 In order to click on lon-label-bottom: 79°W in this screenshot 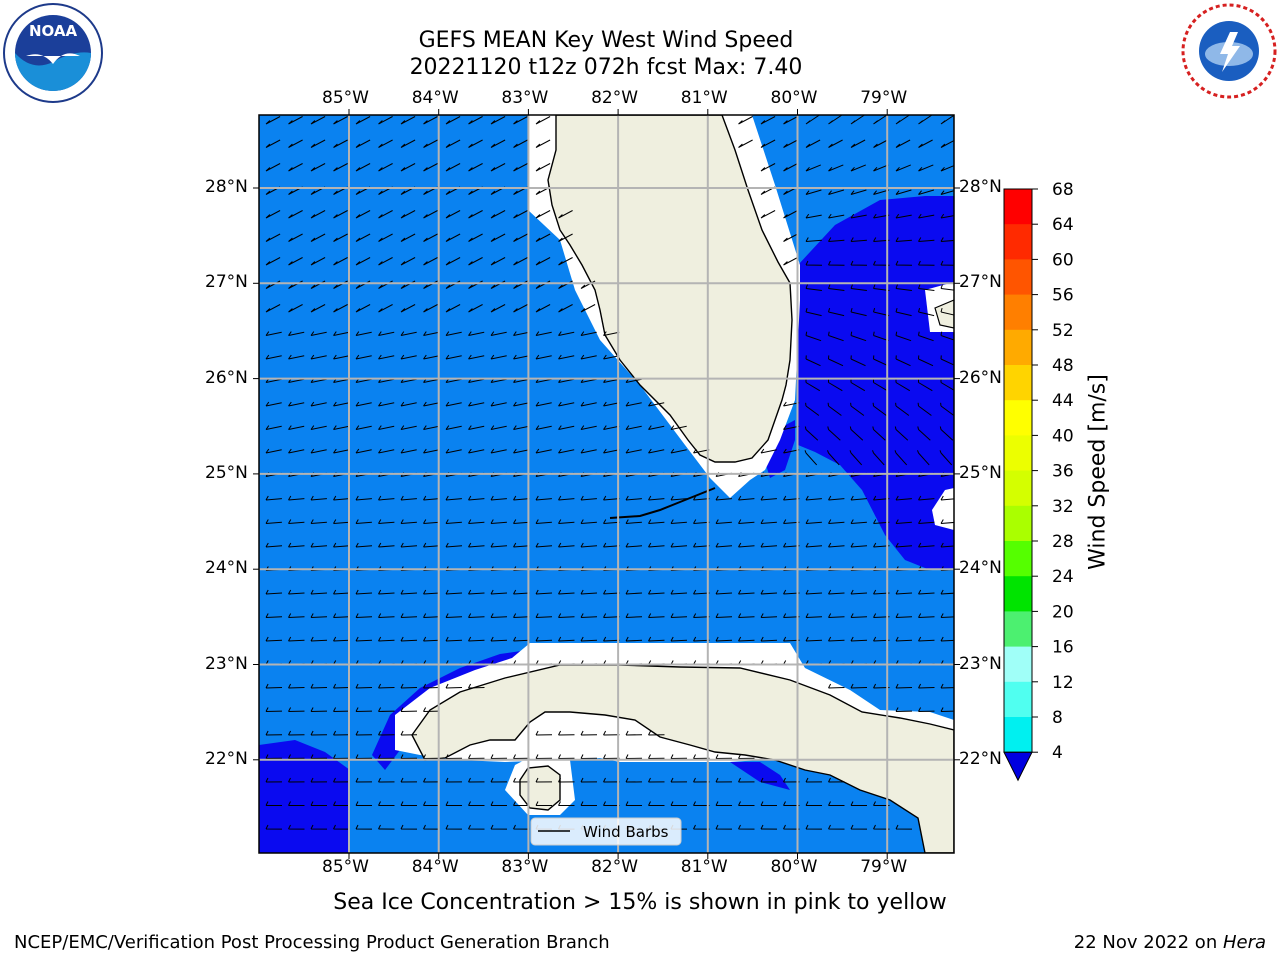, I will do `click(884, 867)`.